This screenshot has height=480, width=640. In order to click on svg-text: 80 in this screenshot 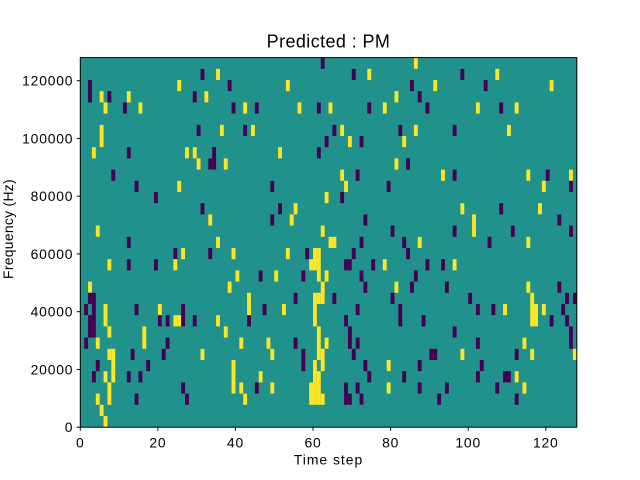, I will do `click(390, 443)`.